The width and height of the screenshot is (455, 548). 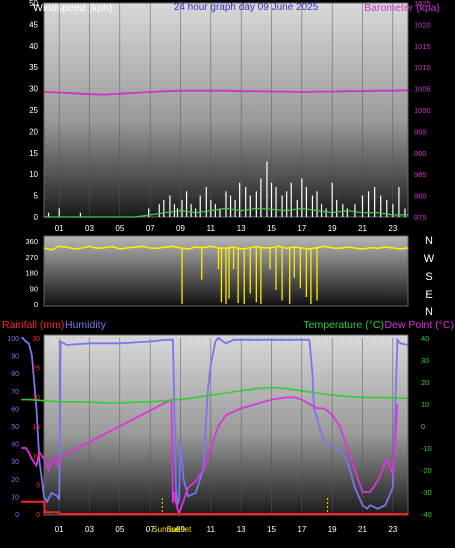 I want to click on windspeed-tick-label: 30, so click(x=33, y=89).